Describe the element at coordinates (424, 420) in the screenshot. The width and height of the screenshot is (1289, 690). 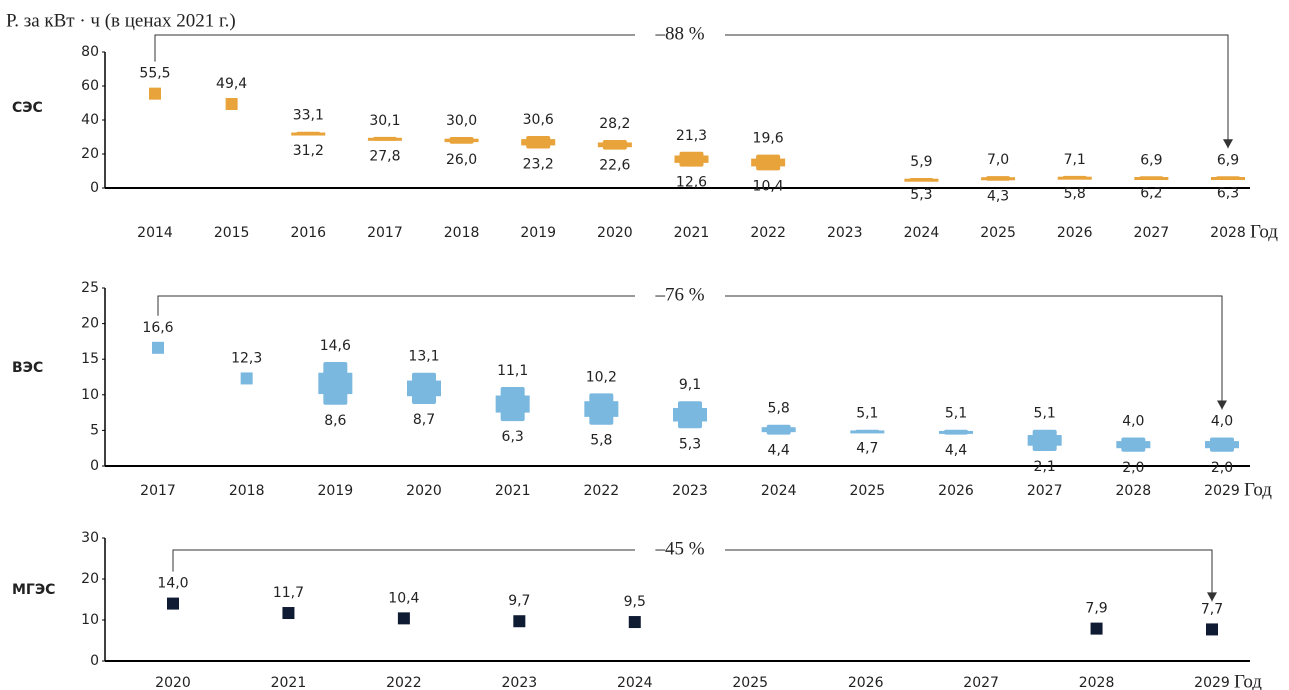
I see `value-label: 8,7` at that location.